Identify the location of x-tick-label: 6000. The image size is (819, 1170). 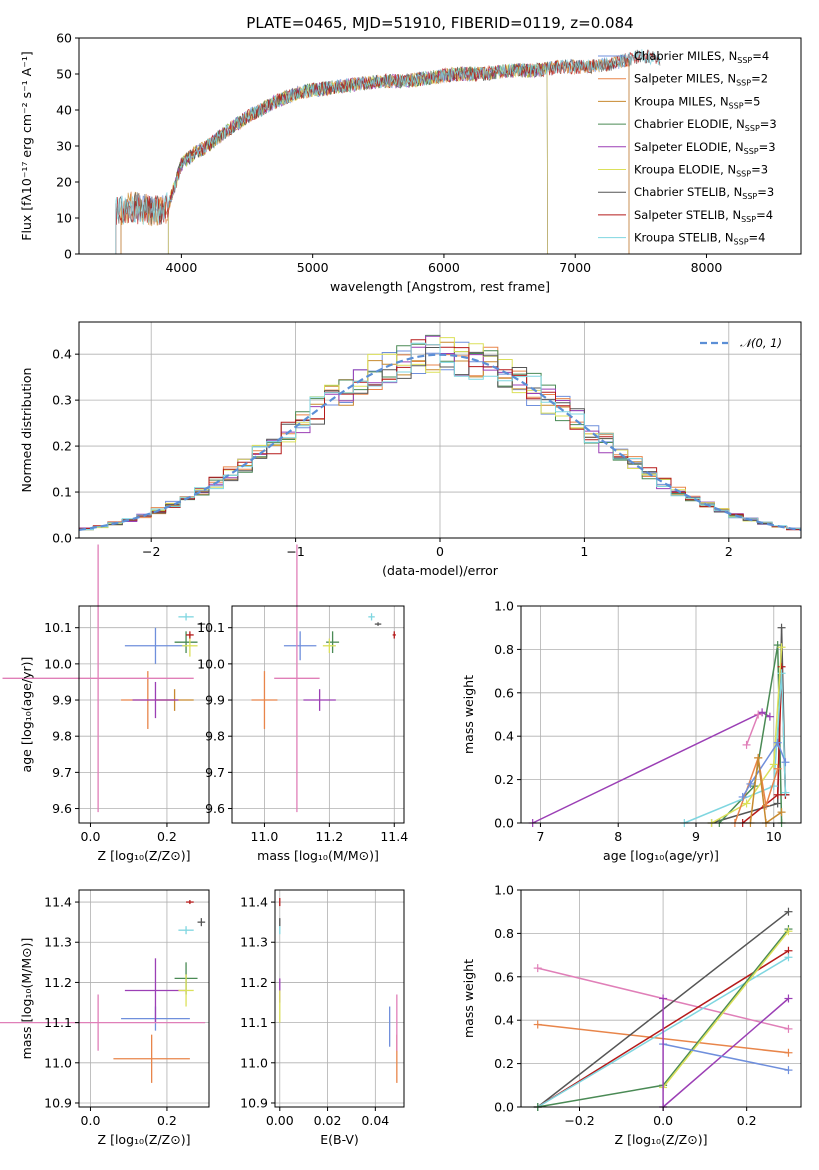
(444, 267).